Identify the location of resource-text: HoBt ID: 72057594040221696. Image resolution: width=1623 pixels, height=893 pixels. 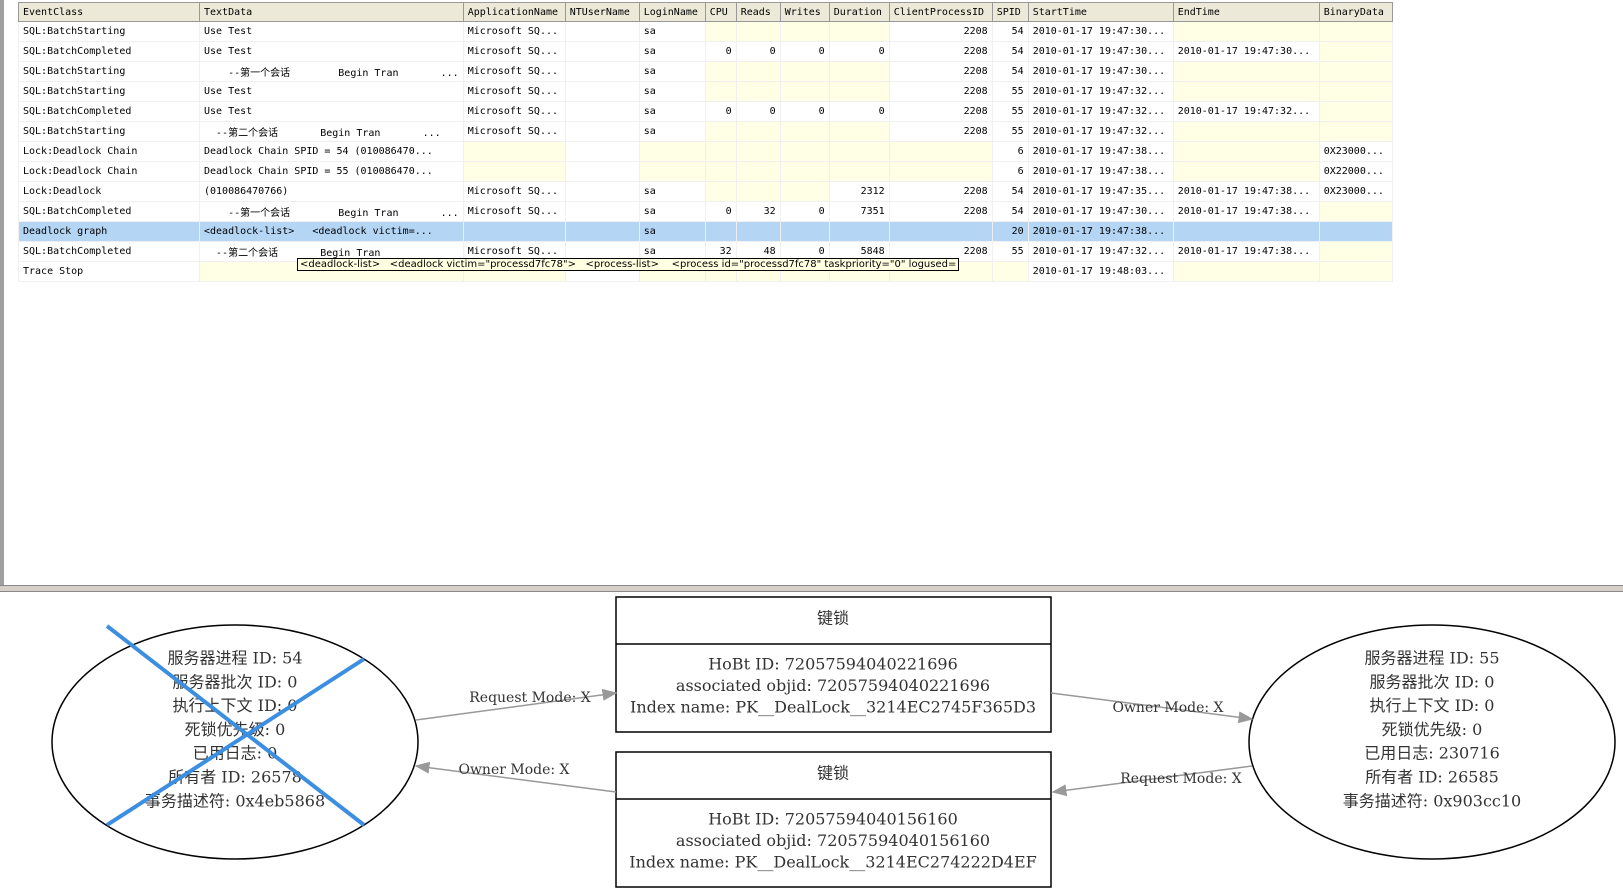
(833, 664).